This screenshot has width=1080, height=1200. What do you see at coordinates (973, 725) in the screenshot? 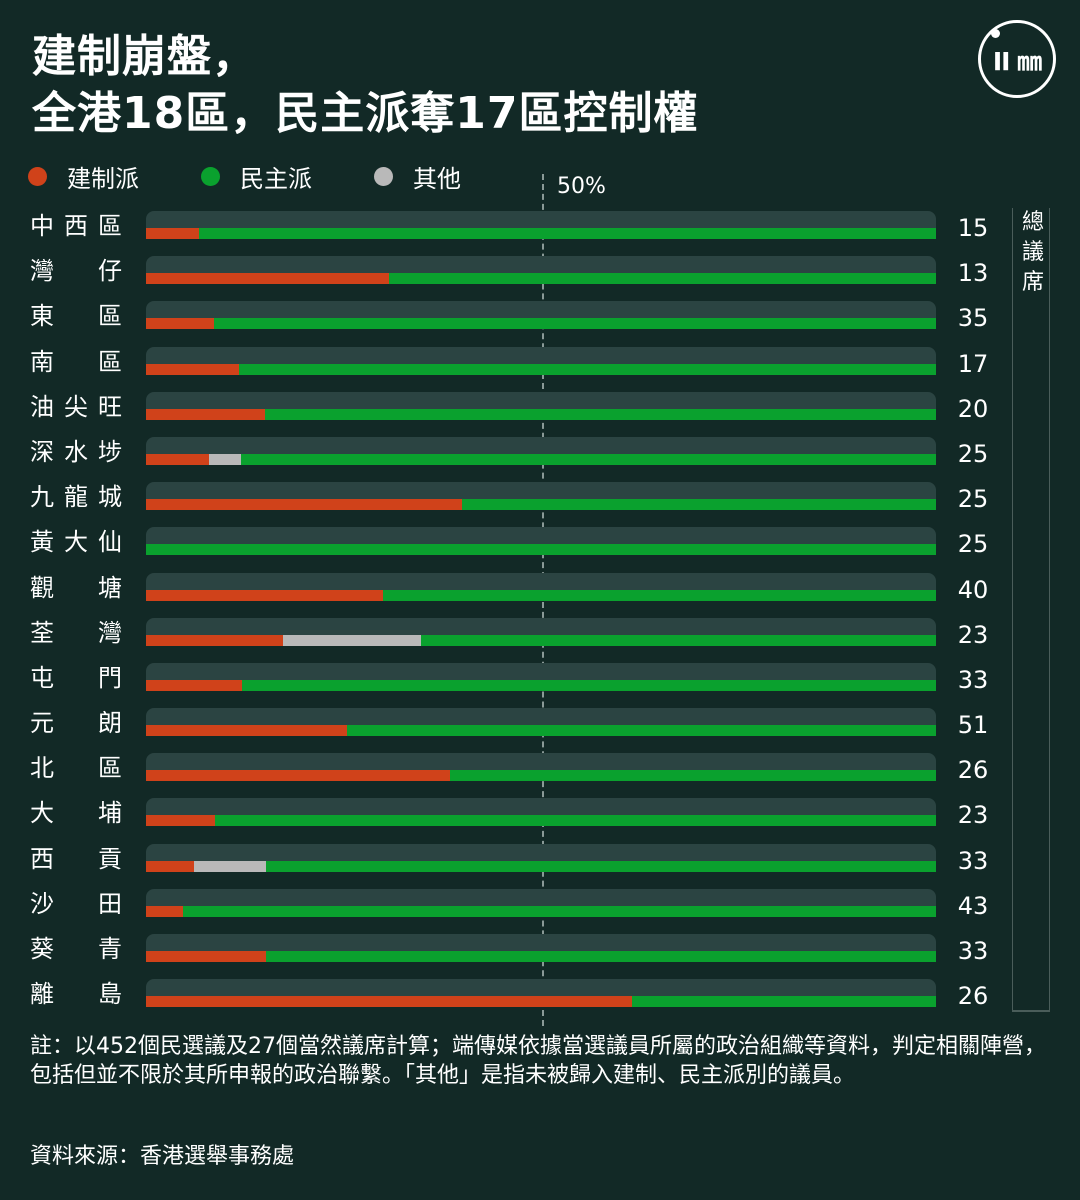
I see `total-seats-value: 51` at bounding box center [973, 725].